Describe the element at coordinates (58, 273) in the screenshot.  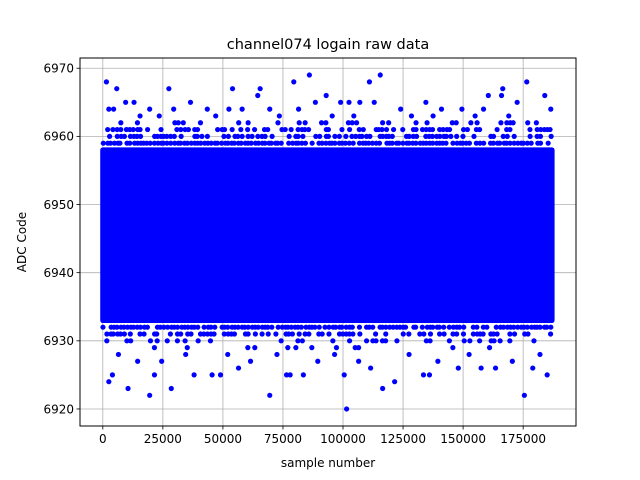
I see `y-tick-label: 6940` at that location.